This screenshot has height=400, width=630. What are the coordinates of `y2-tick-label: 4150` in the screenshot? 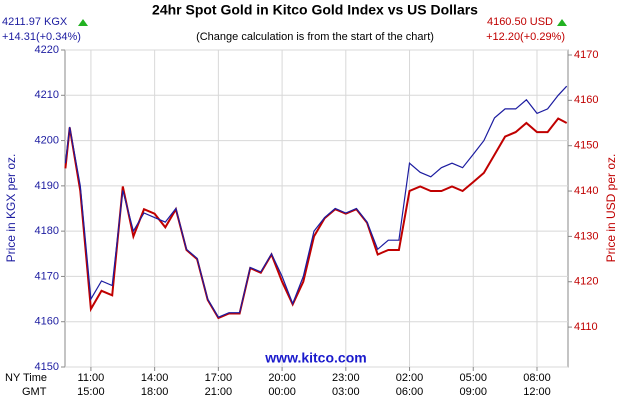 It's located at (586, 146).